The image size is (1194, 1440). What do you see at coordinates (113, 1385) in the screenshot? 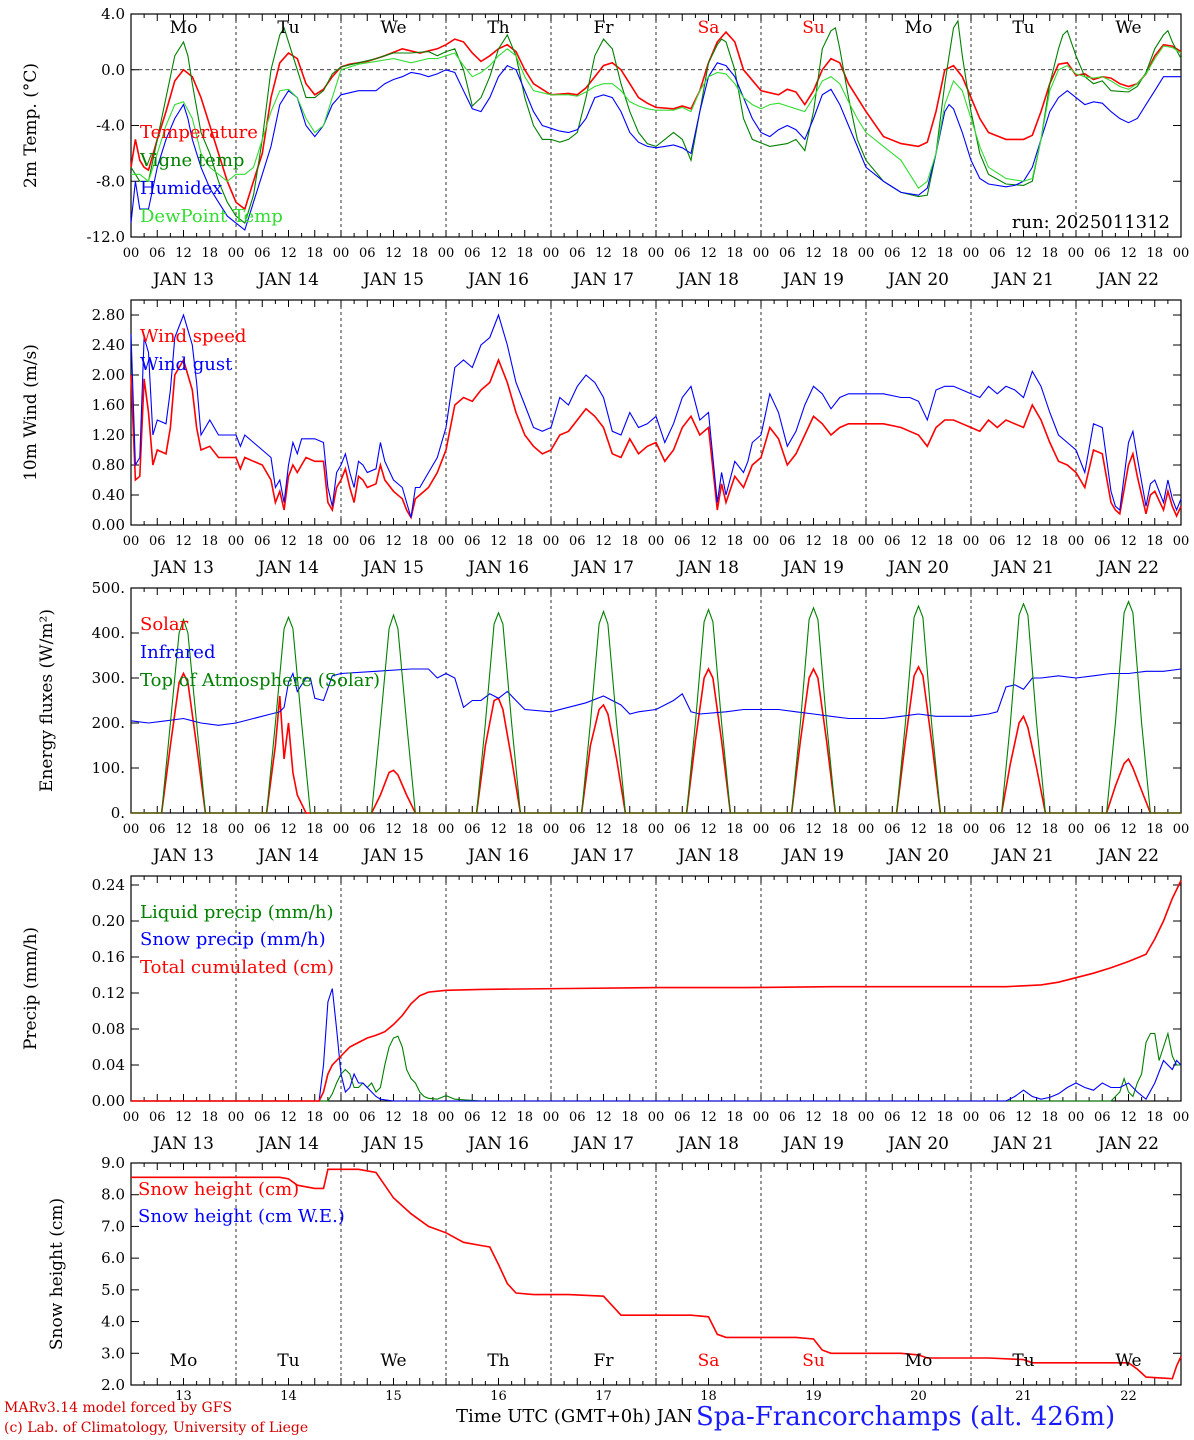
I see `y-tick-label: 2.0` at bounding box center [113, 1385].